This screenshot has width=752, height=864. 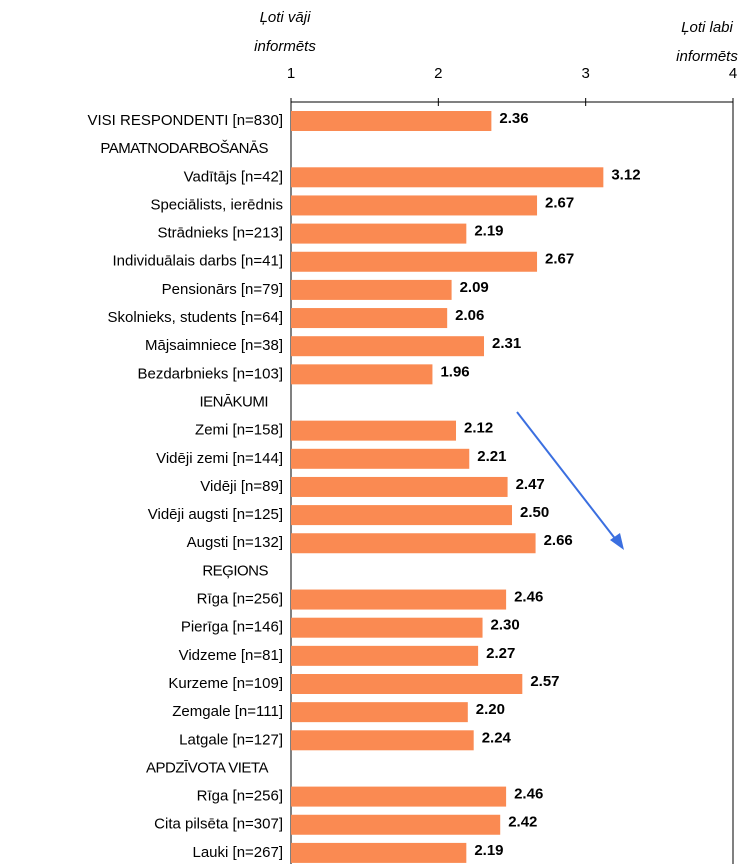 What do you see at coordinates (568, 478) in the screenshot?
I see `trend-arrow` at bounding box center [568, 478].